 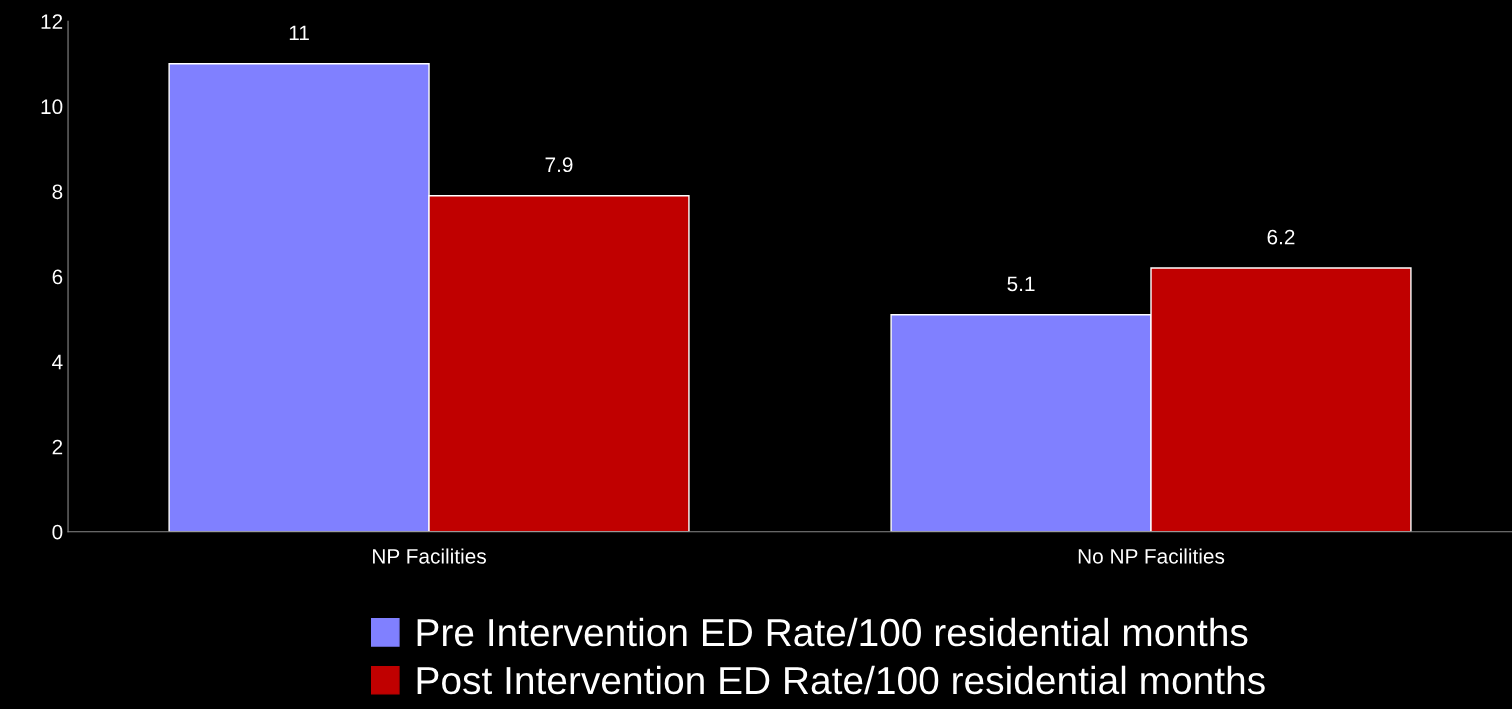 What do you see at coordinates (57, 362) in the screenshot?
I see `y-tick-label: 4` at bounding box center [57, 362].